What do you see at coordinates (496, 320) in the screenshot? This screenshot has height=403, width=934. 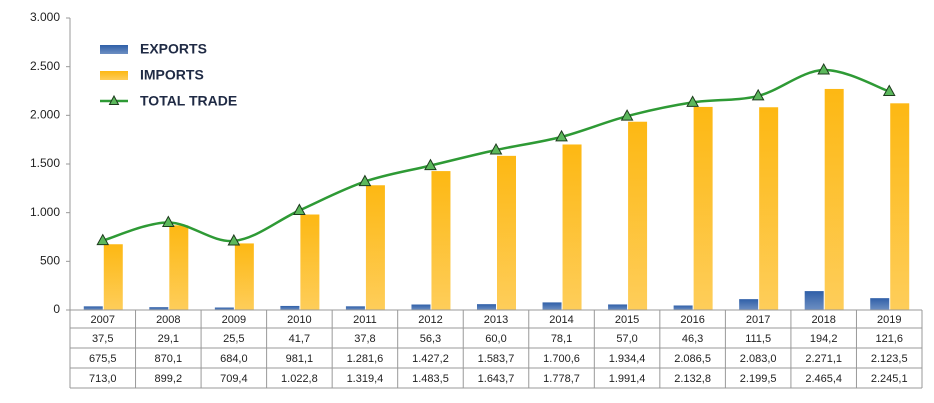 I see `x-tick-label: 2013` at bounding box center [496, 320].